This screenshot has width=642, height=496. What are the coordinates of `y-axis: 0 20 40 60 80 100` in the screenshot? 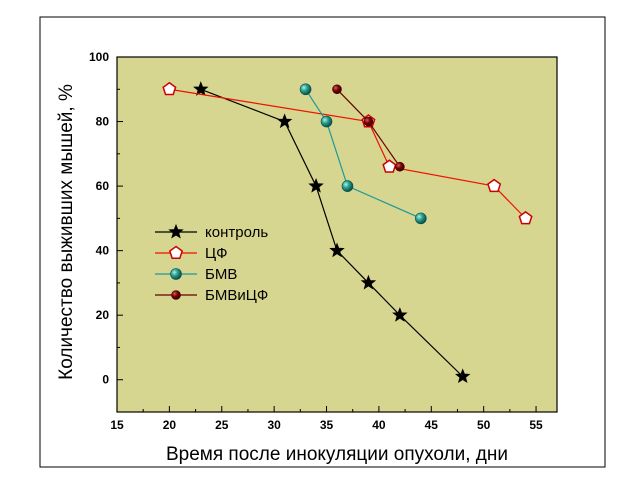 It's located at (106, 231).